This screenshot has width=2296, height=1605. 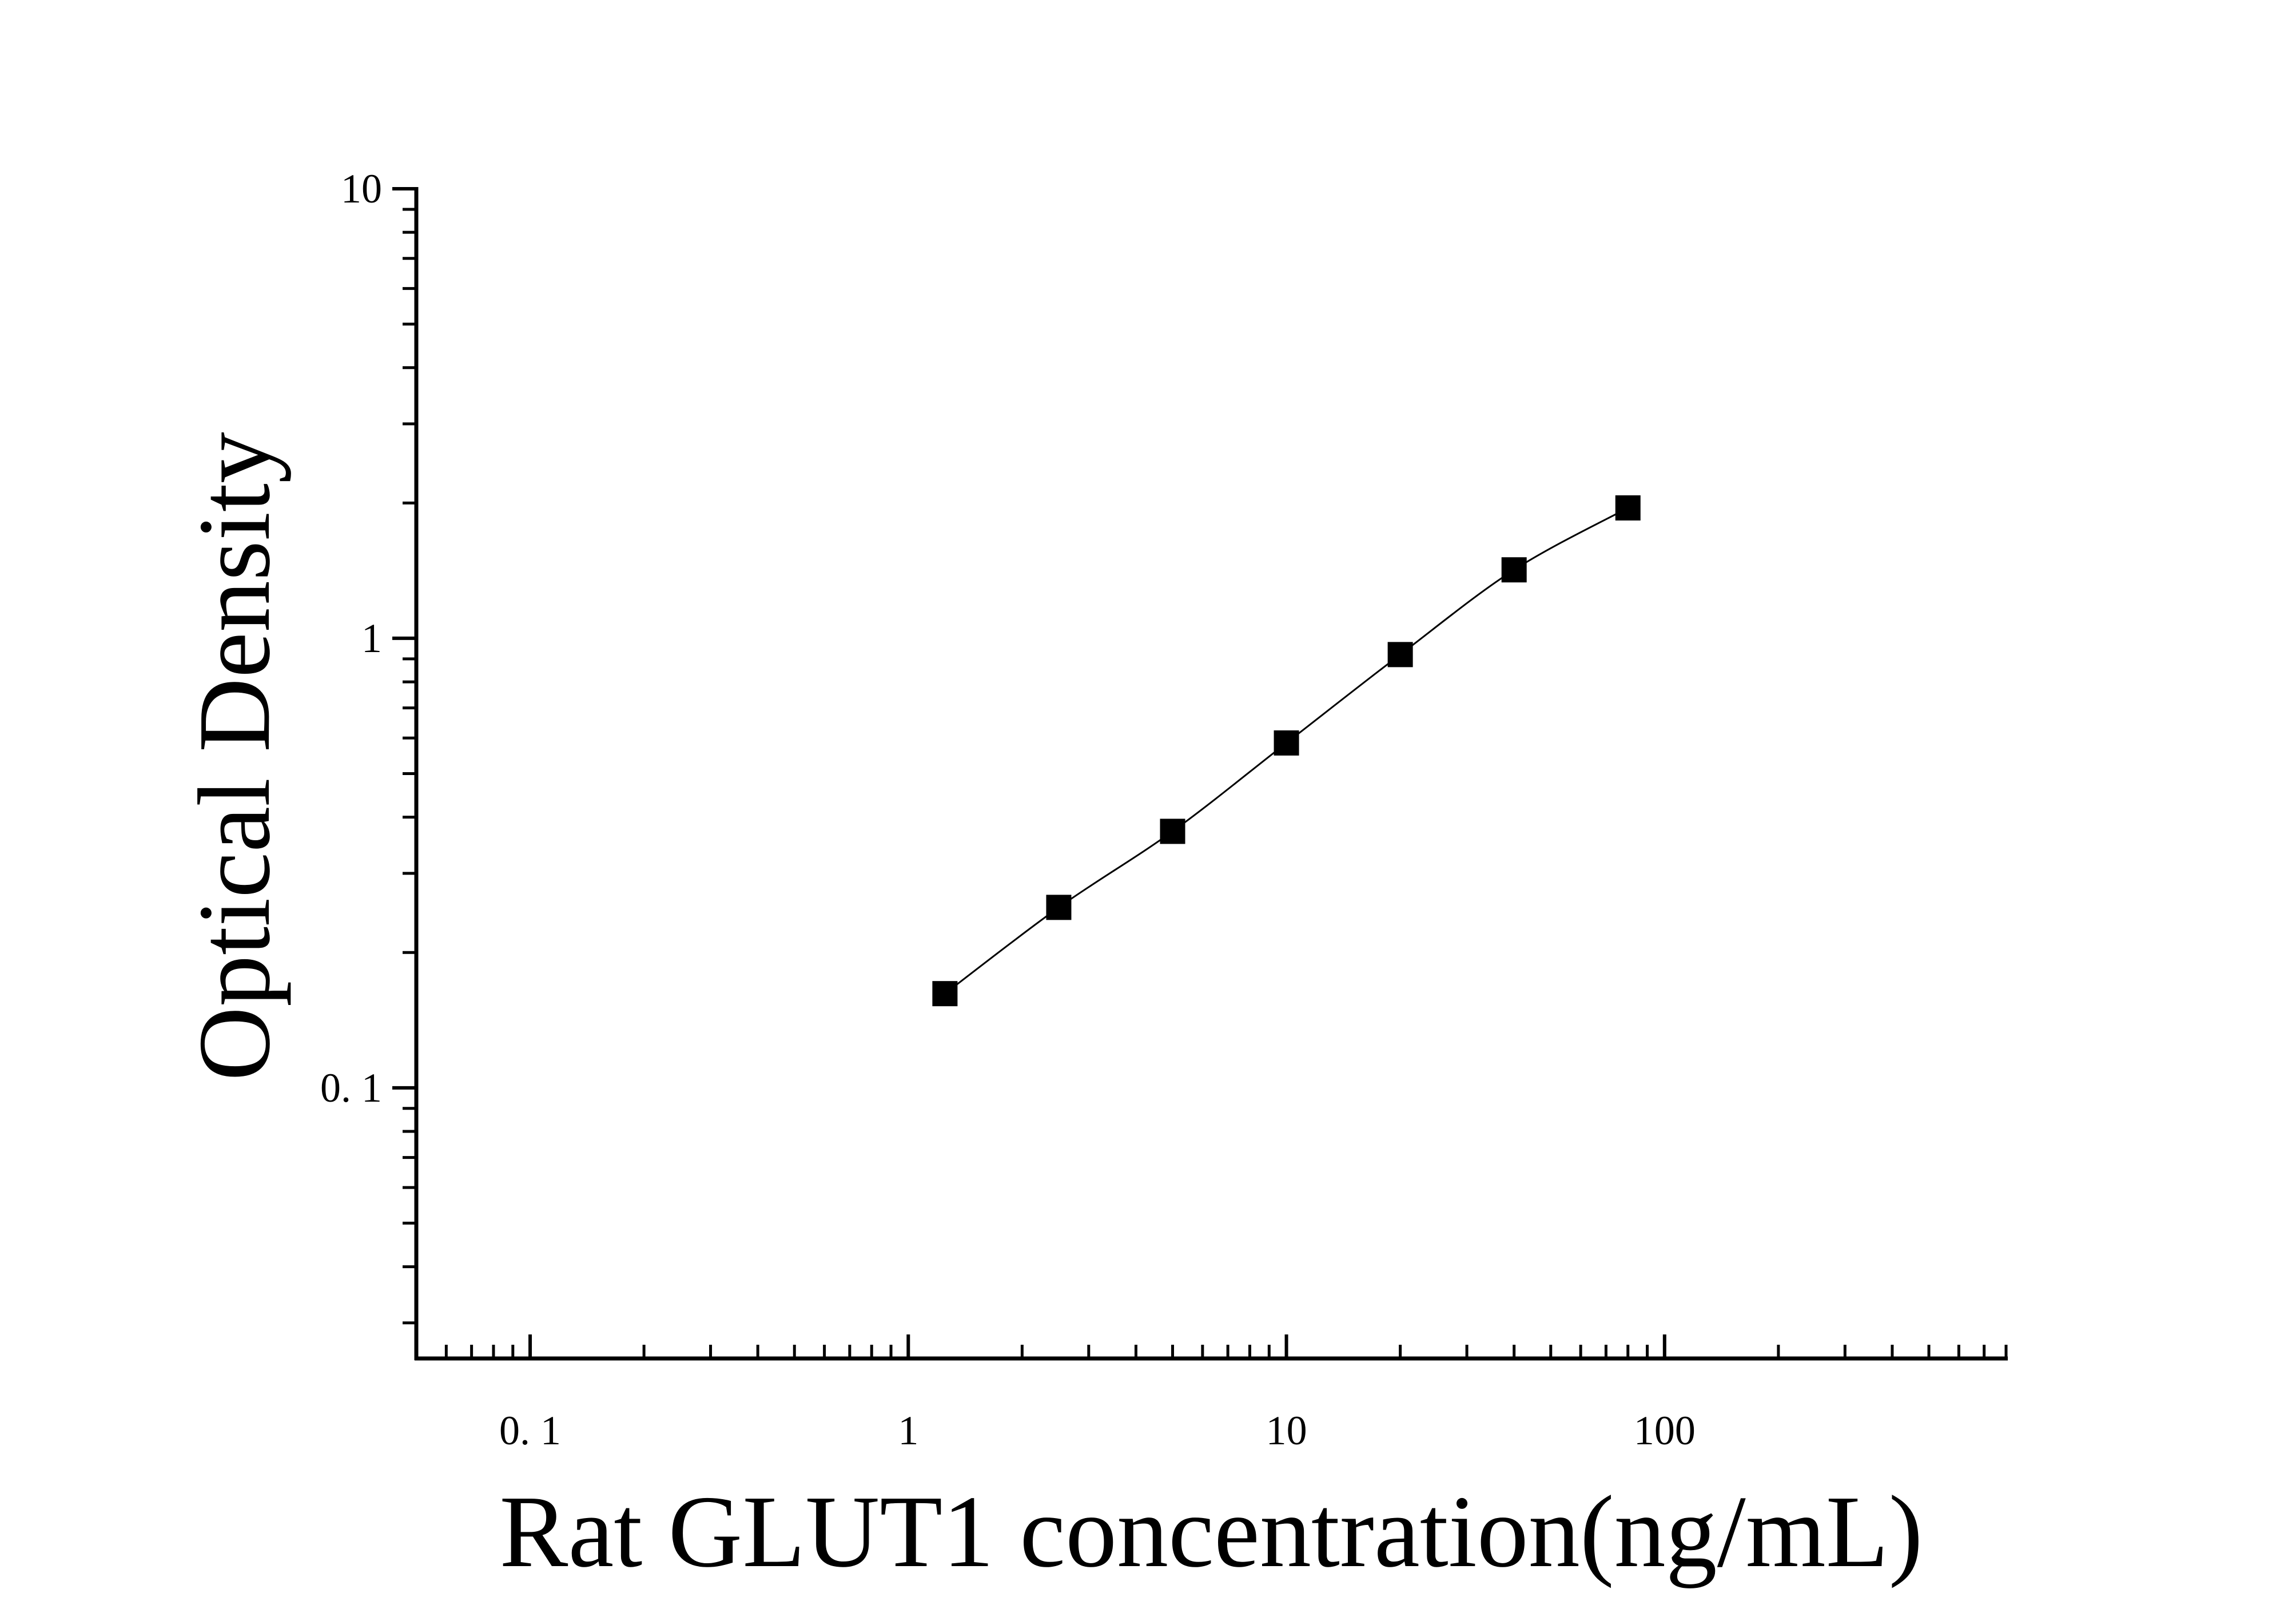 What do you see at coordinates (371, 638) in the screenshot?
I see `y-tick-label: 1` at bounding box center [371, 638].